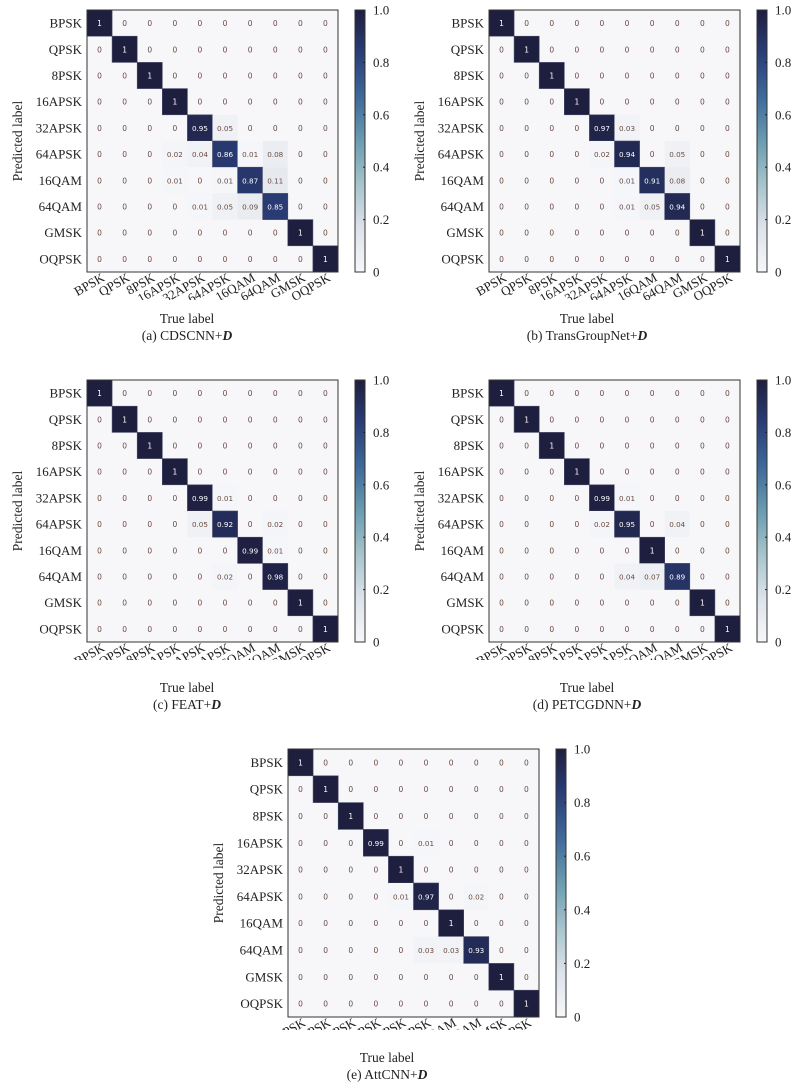 The image size is (800, 1091). What do you see at coordinates (461, 154) in the screenshot?
I see `y-tick-label: 64APSK` at bounding box center [461, 154].